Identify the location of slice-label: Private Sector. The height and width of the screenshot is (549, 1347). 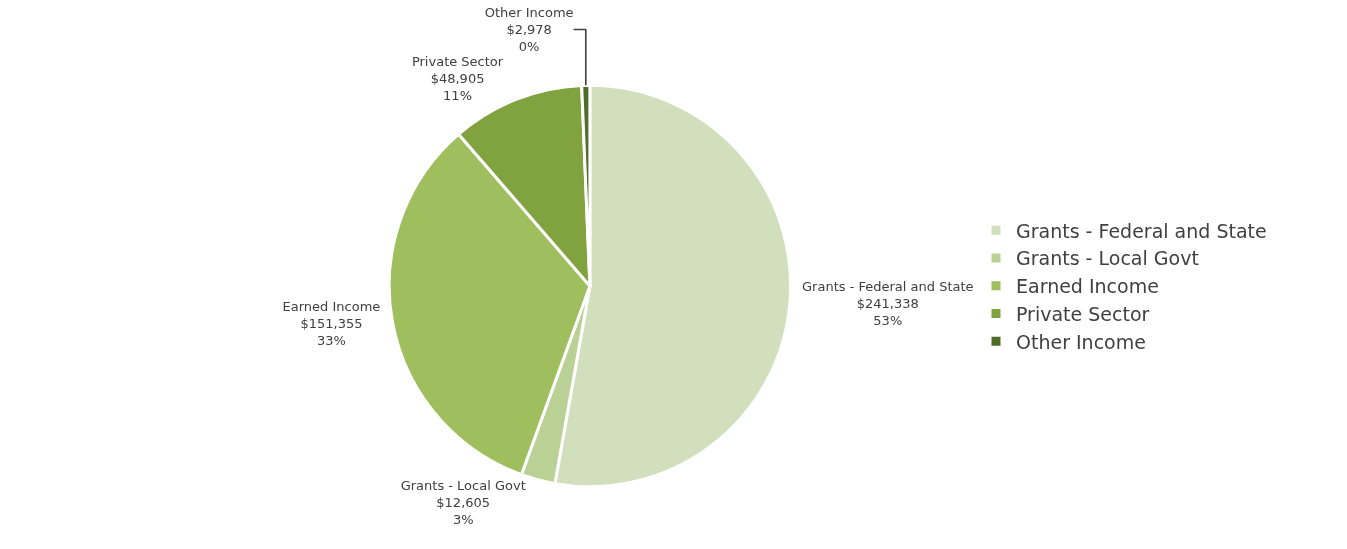
(457, 61).